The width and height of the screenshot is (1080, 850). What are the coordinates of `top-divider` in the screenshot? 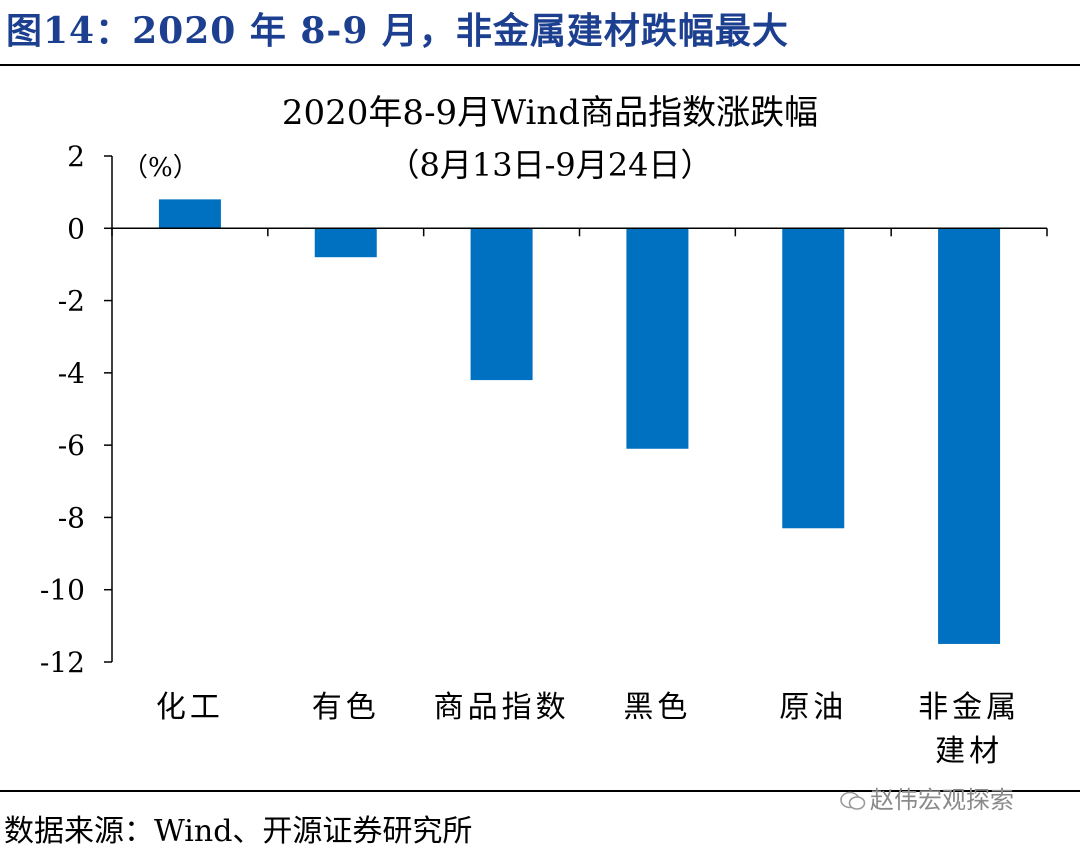 It's located at (540, 65).